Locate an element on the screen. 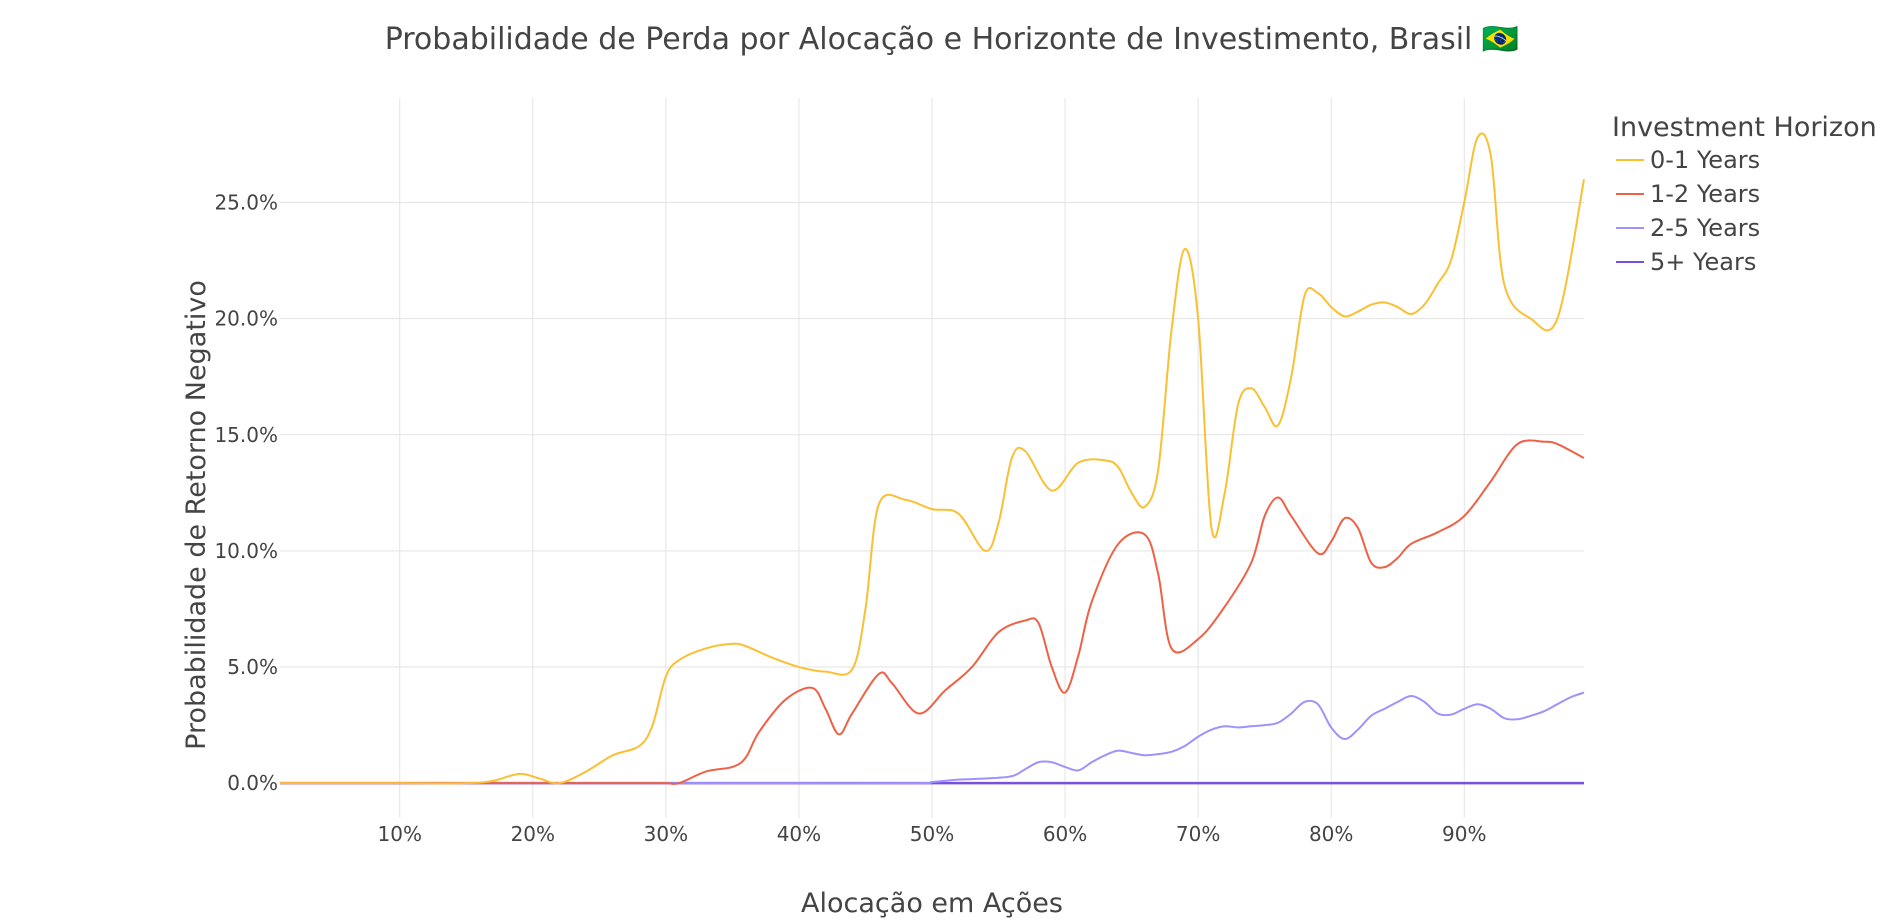 The image size is (1904, 922). y-tick-label: 0.0% is located at coordinates (252, 783).